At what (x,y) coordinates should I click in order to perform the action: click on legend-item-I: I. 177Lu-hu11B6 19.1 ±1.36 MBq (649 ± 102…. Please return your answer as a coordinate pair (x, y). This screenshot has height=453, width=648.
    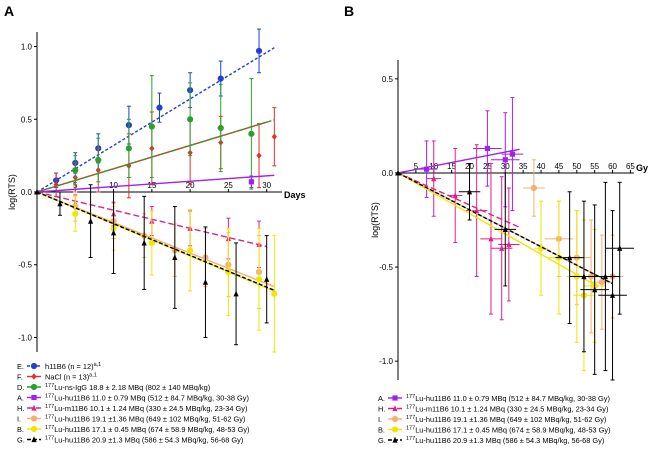
    Looking at the image, I should click on (492, 419).